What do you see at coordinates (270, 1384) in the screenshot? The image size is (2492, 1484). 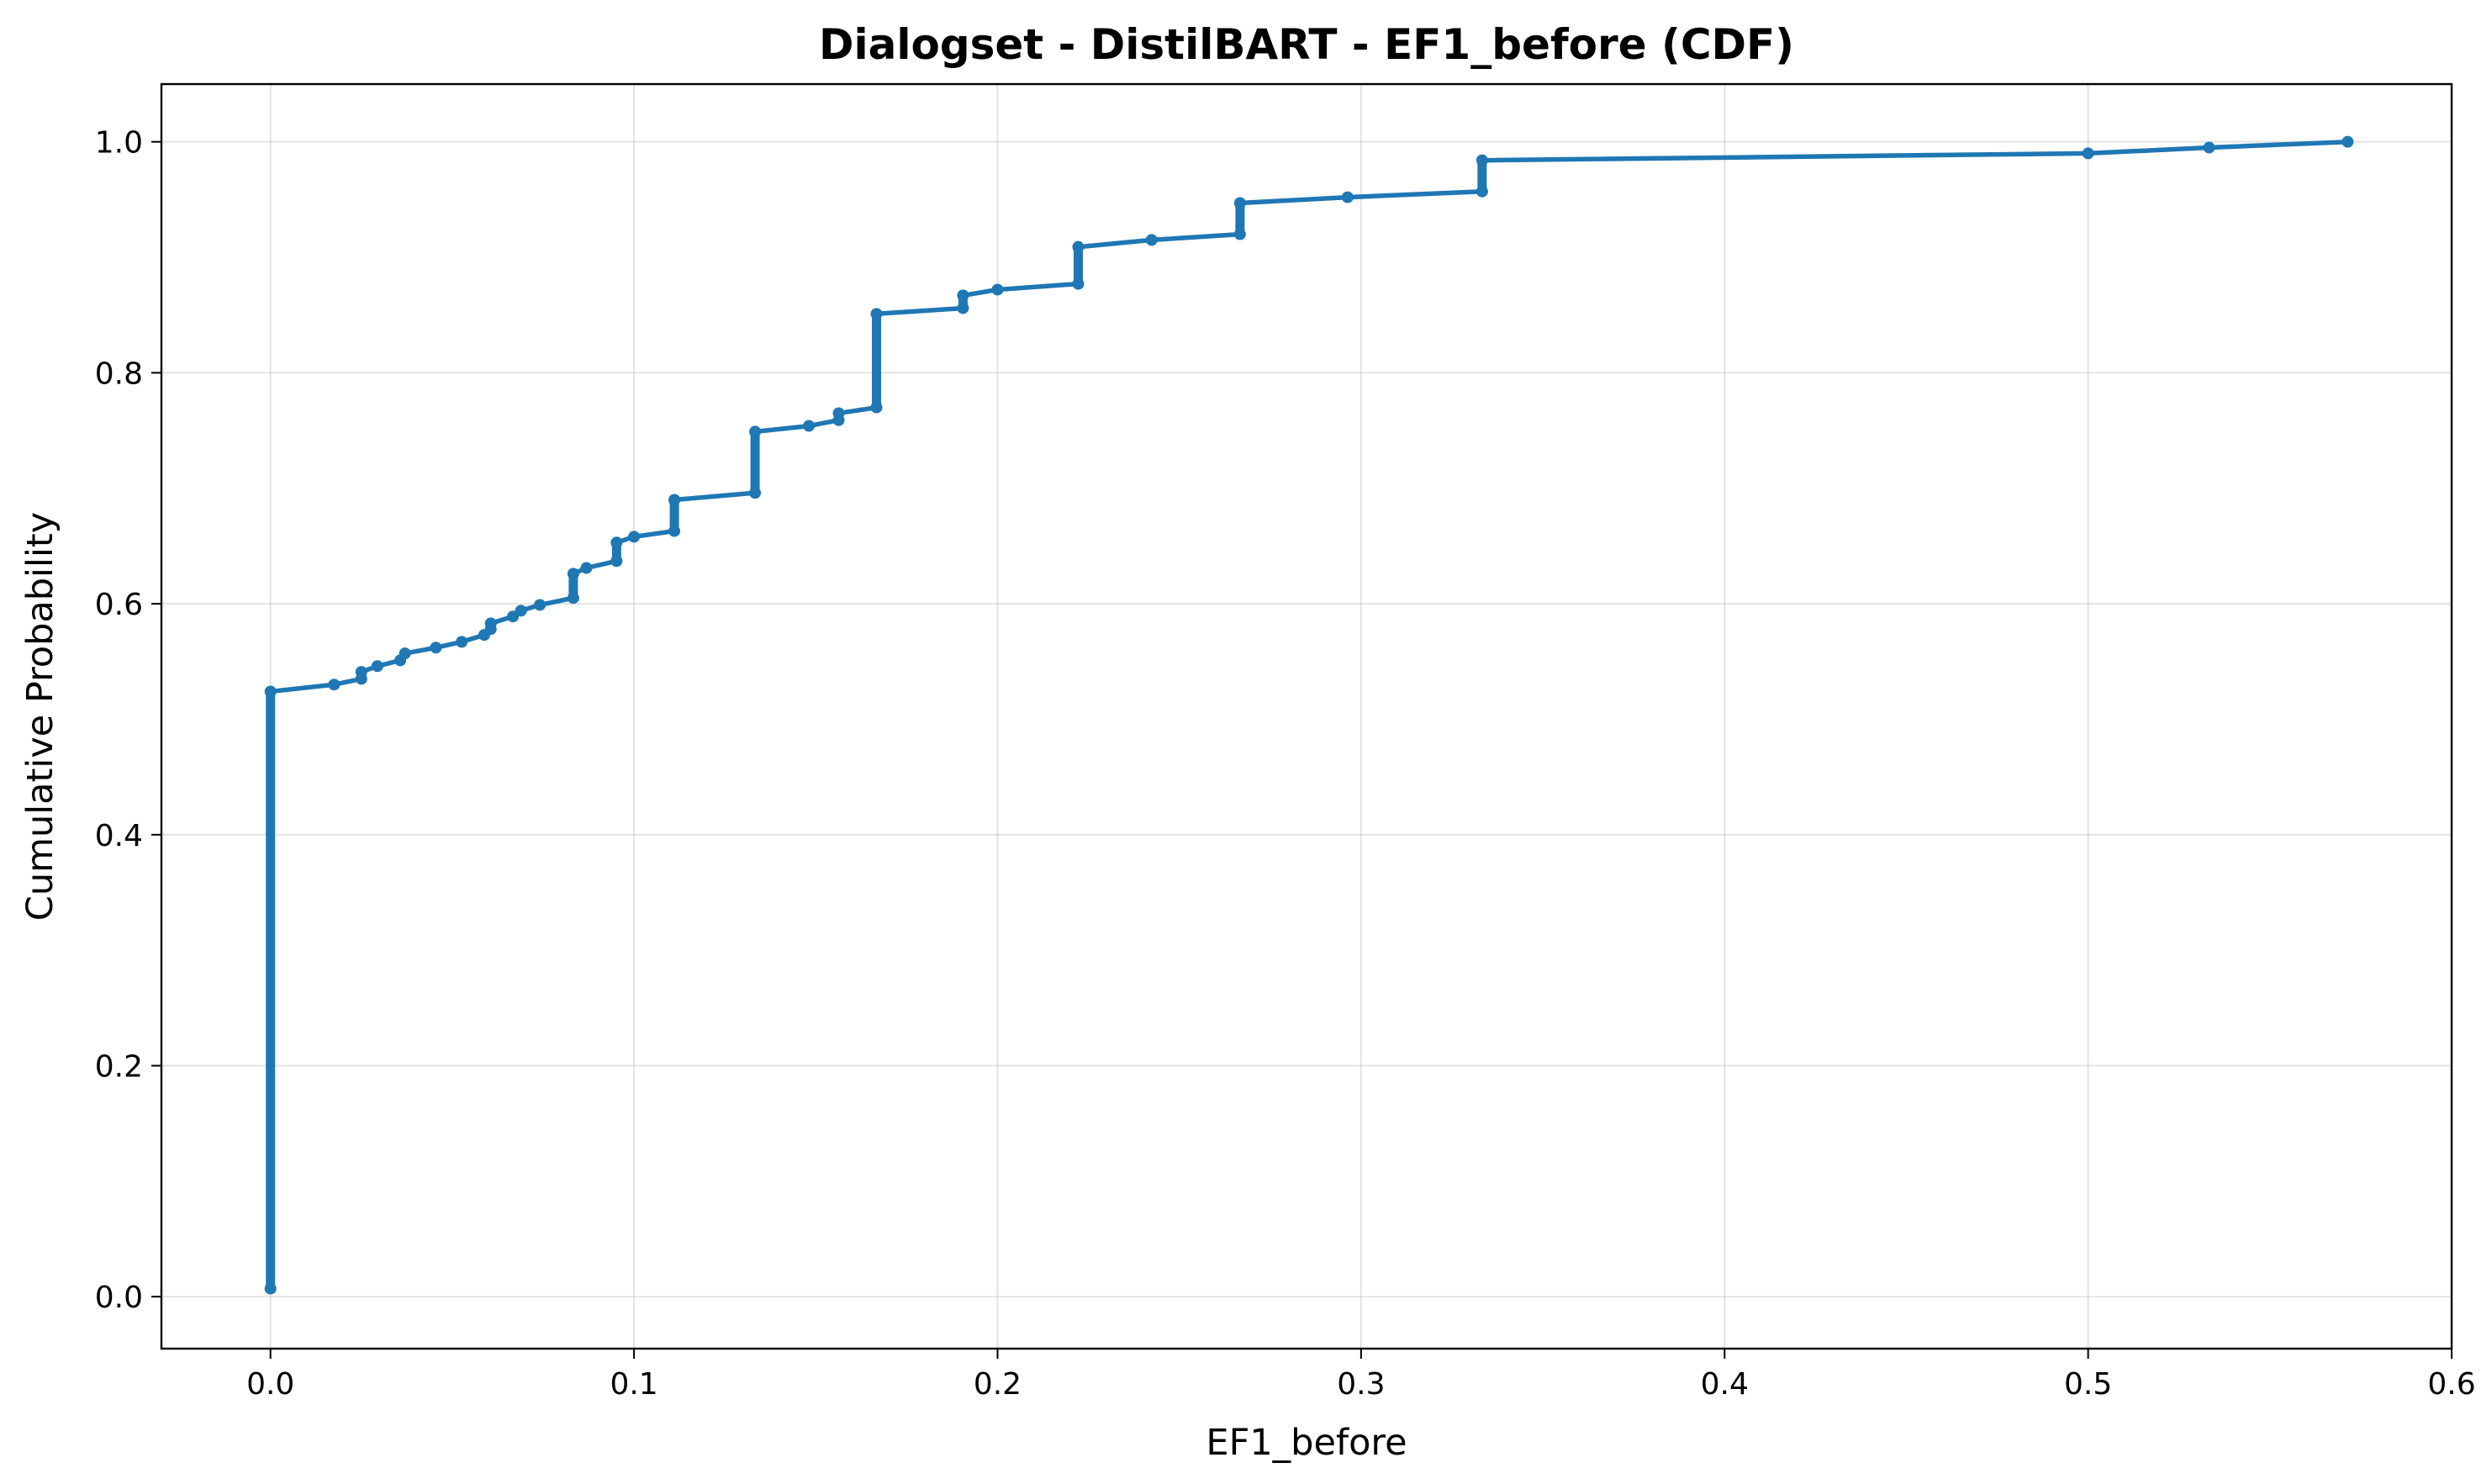 I see `x-tick-label: 0.0` at bounding box center [270, 1384].